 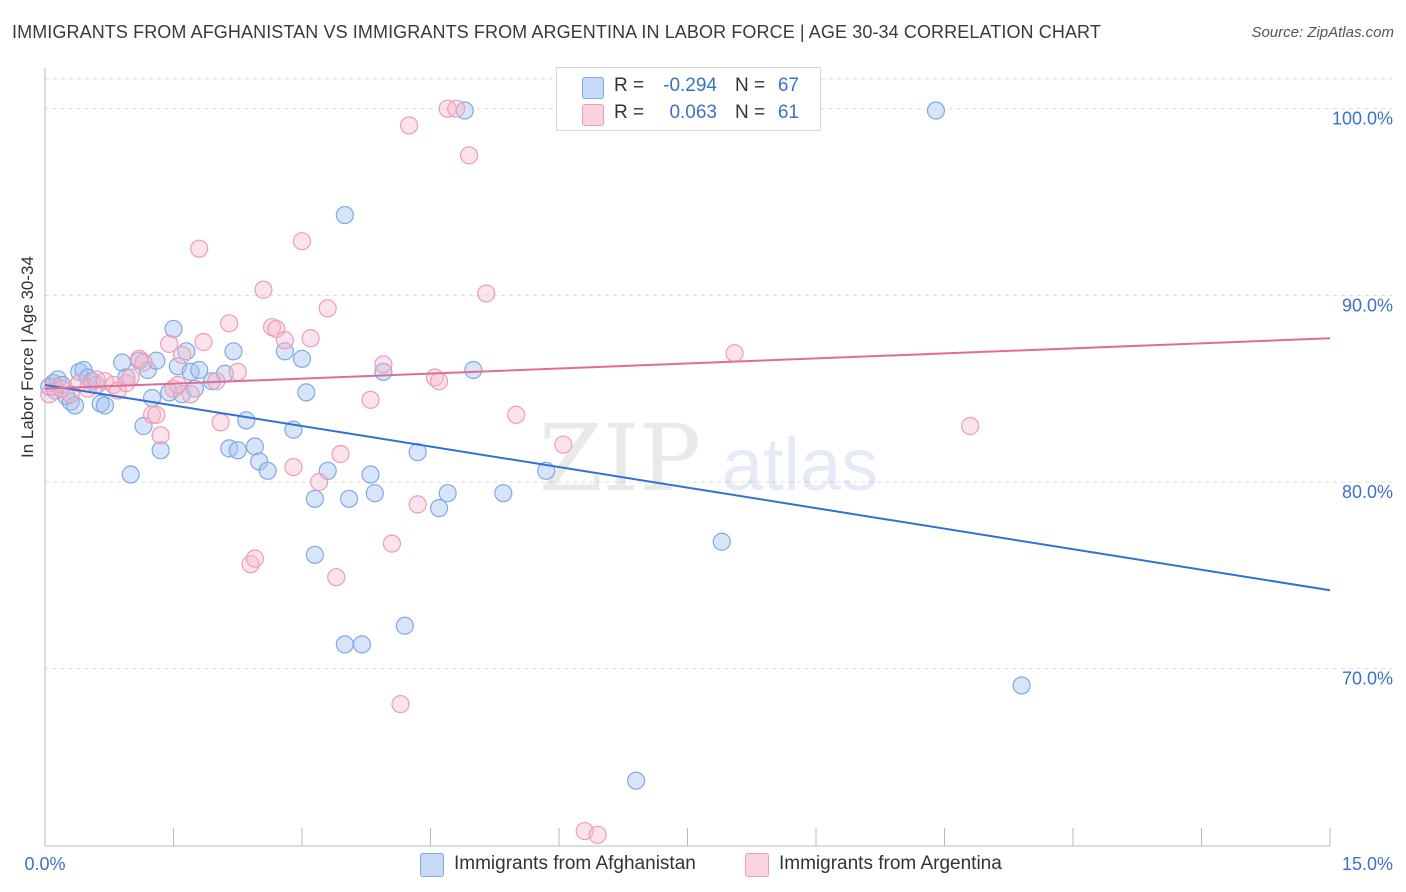 What do you see at coordinates (890, 863) in the screenshot?
I see `legend-label-argentina: Immigrants from Argentina` at bounding box center [890, 863].